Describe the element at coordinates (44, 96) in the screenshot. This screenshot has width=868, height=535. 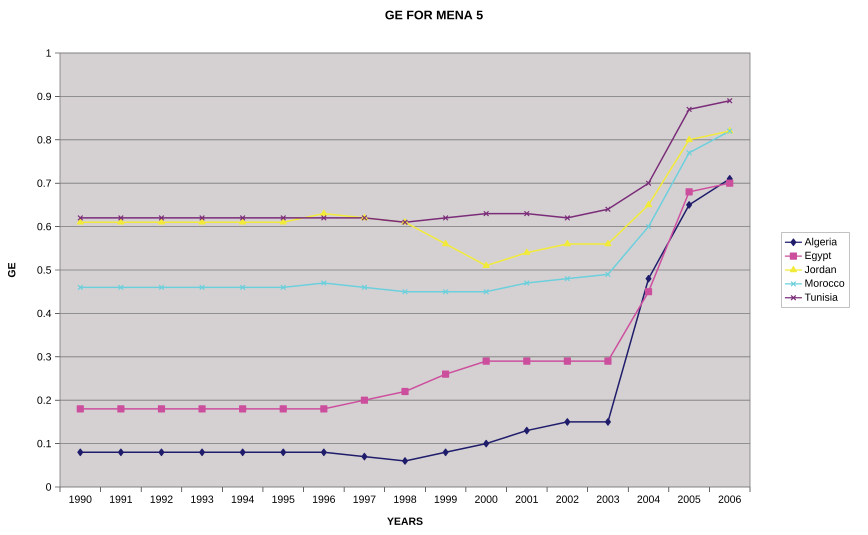
I see `y-tick-label: 0.9` at that location.